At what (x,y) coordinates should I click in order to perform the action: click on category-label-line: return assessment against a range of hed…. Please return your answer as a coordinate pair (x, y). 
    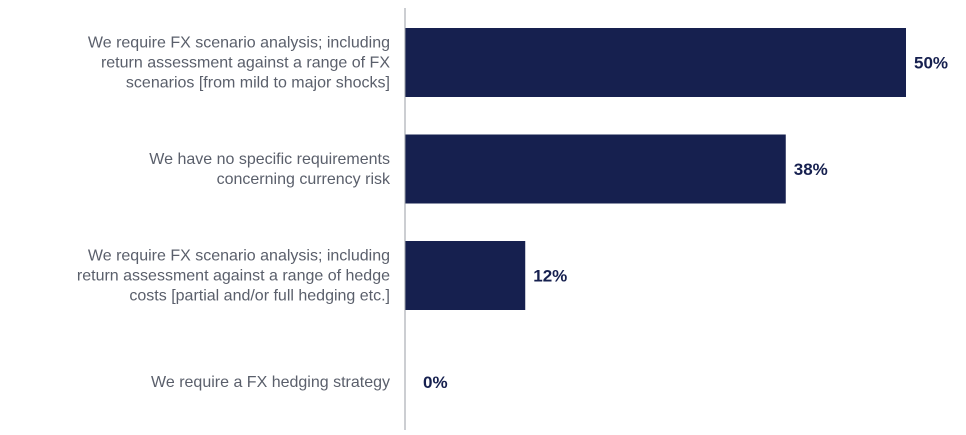
    Looking at the image, I should click on (233, 276).